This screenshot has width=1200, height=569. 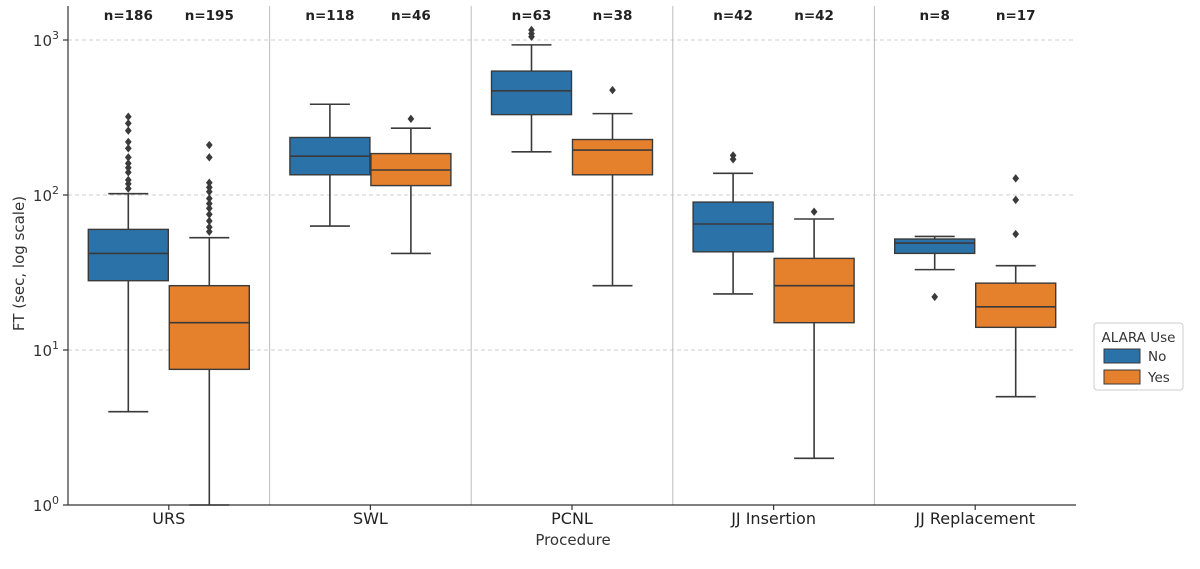 What do you see at coordinates (935, 16) in the screenshot?
I see `n-label-no-4: n=8` at bounding box center [935, 16].